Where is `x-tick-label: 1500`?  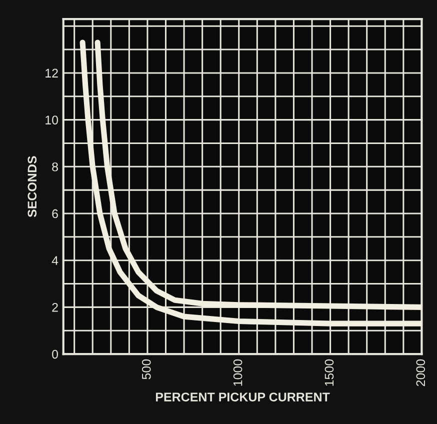
x-tick-label: 1500 is located at coordinates (329, 372).